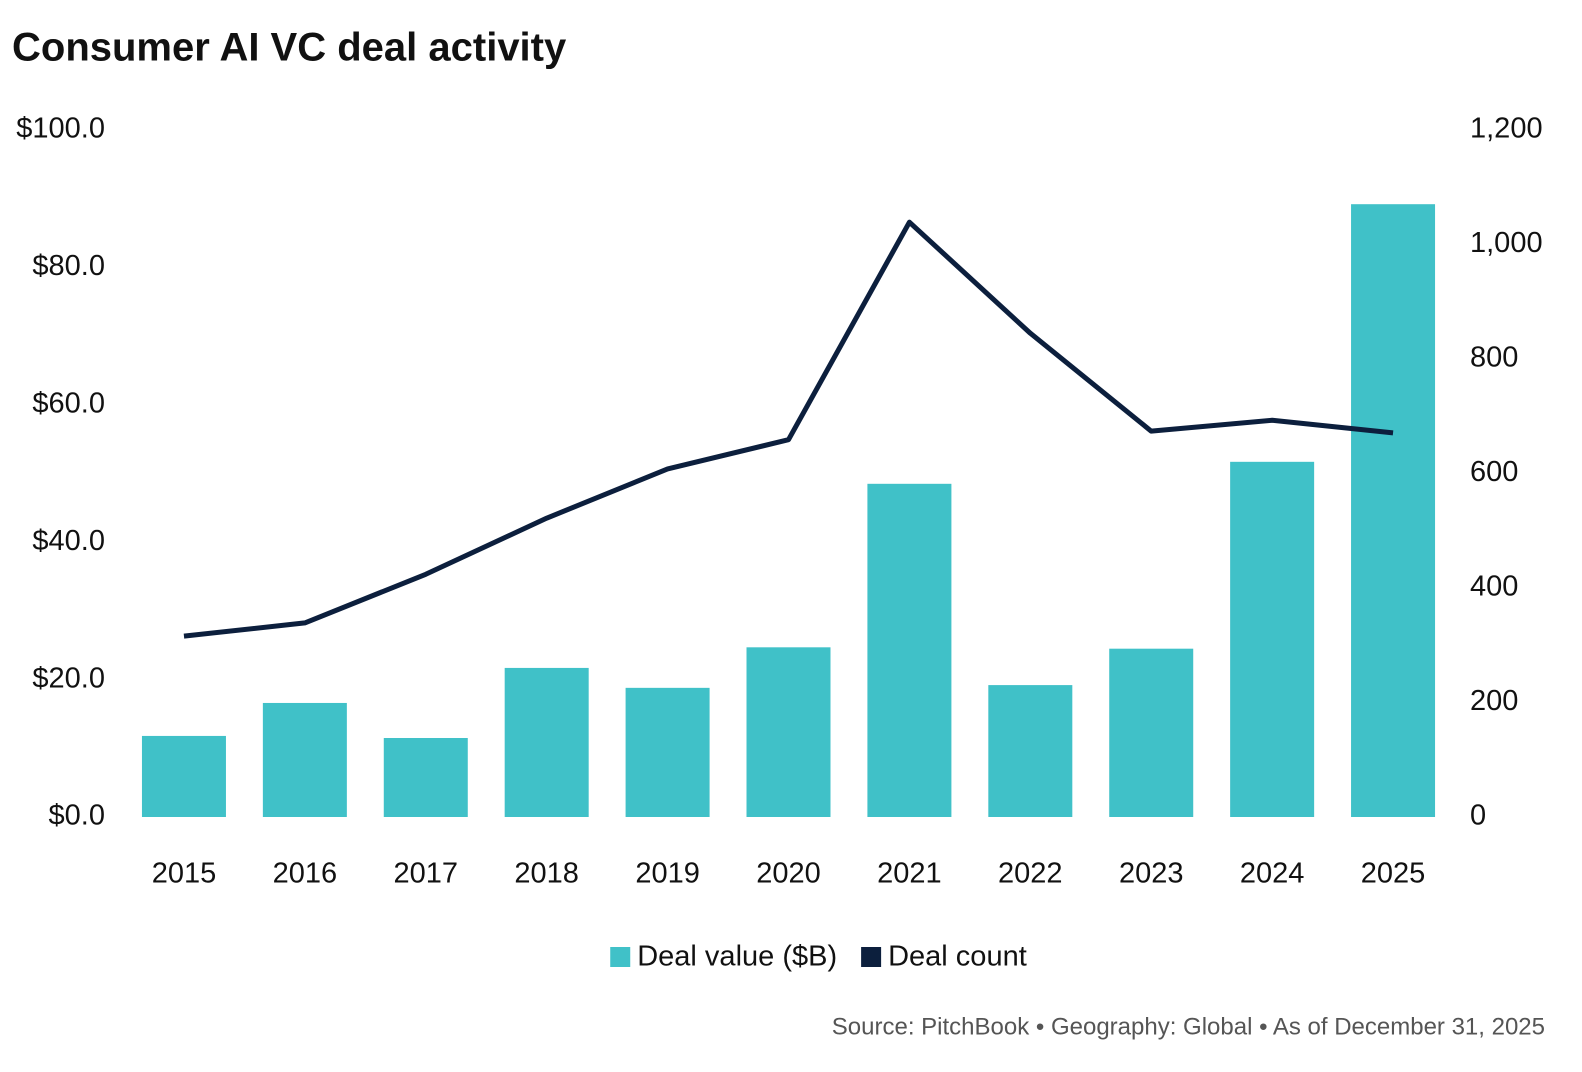 The image size is (1582, 1072). What do you see at coordinates (788, 874) in the screenshot?
I see `x-tick-label: 2020` at bounding box center [788, 874].